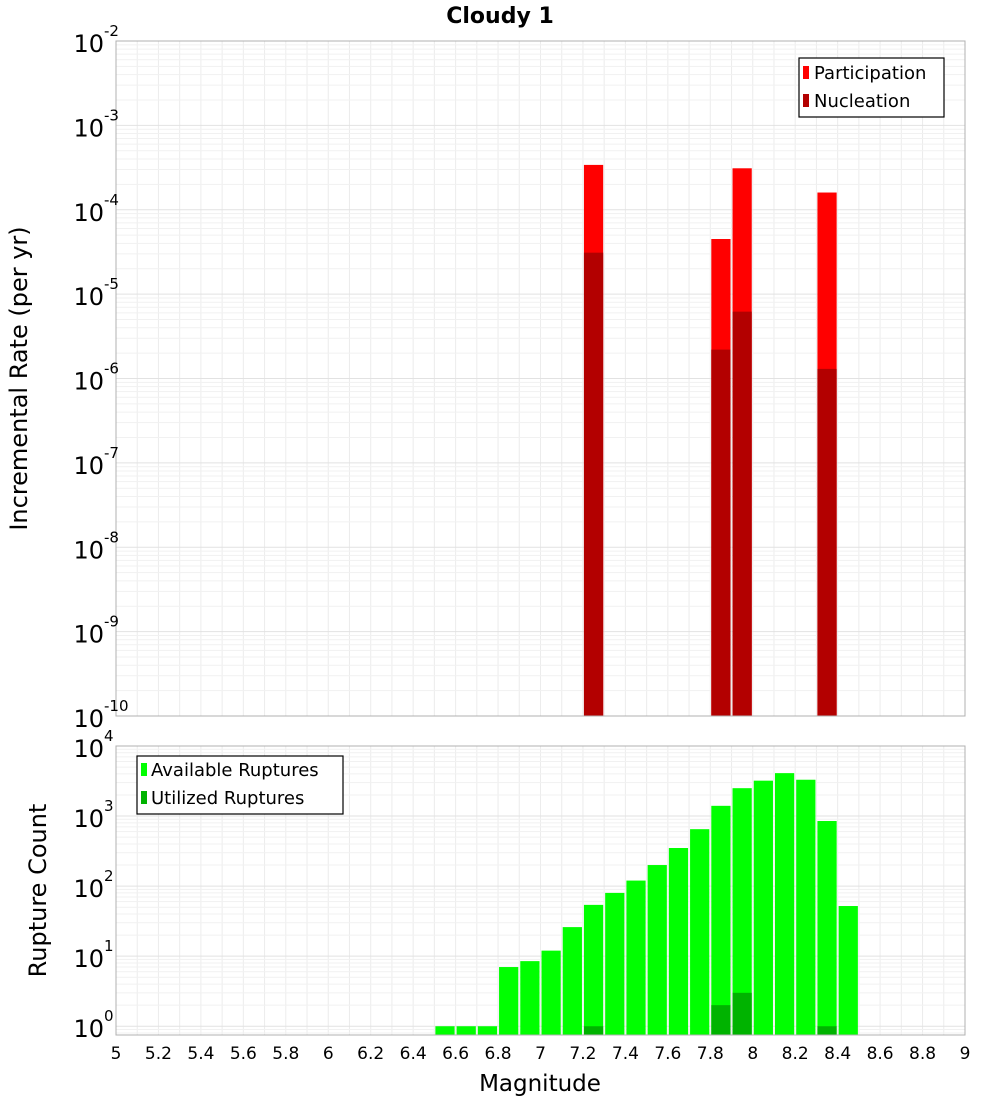 This screenshot has width=1000, height=1100. What do you see at coordinates (111, 622) in the screenshot?
I see `y-tick-exponent: -9` at bounding box center [111, 622].